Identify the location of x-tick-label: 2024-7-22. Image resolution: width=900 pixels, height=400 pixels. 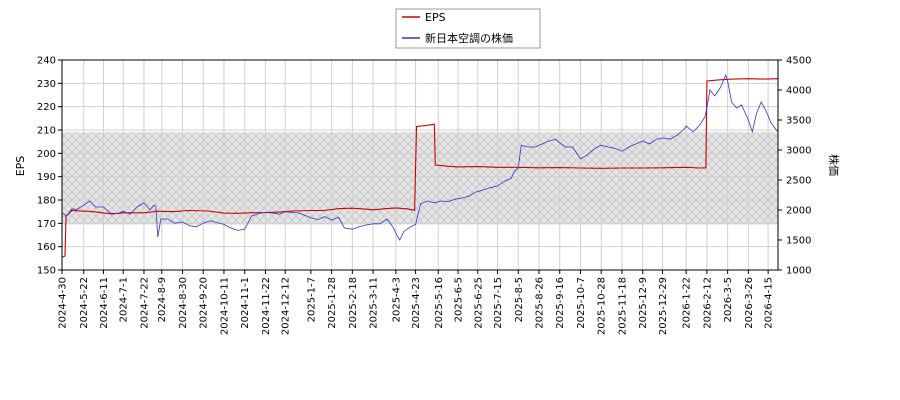
(145, 303).